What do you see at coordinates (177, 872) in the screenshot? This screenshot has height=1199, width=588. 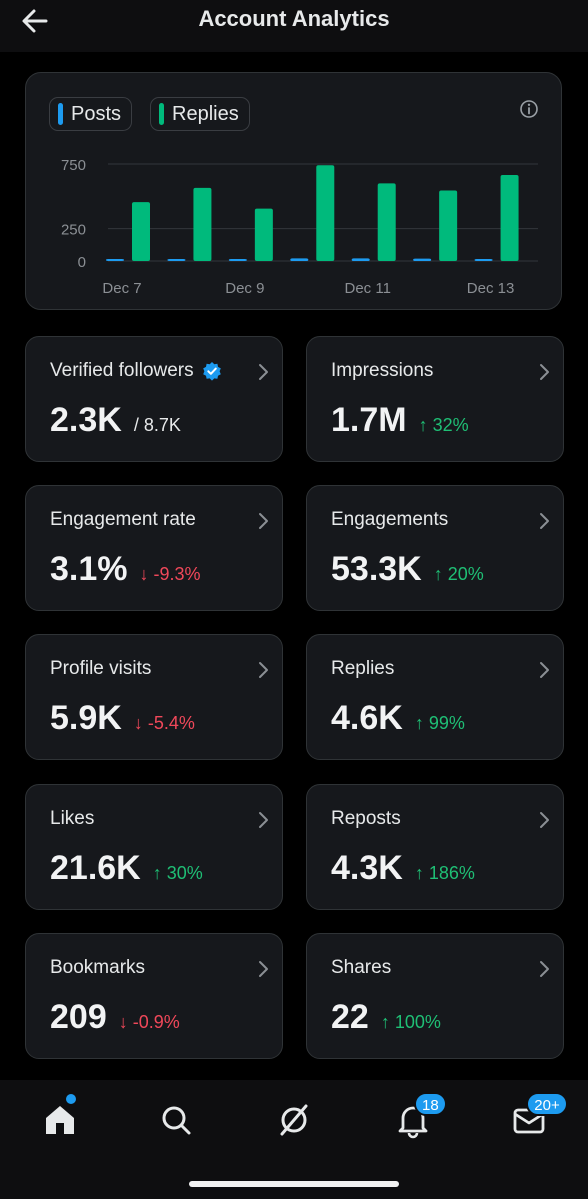 I see `tile-change: ↑ 30%` at bounding box center [177, 872].